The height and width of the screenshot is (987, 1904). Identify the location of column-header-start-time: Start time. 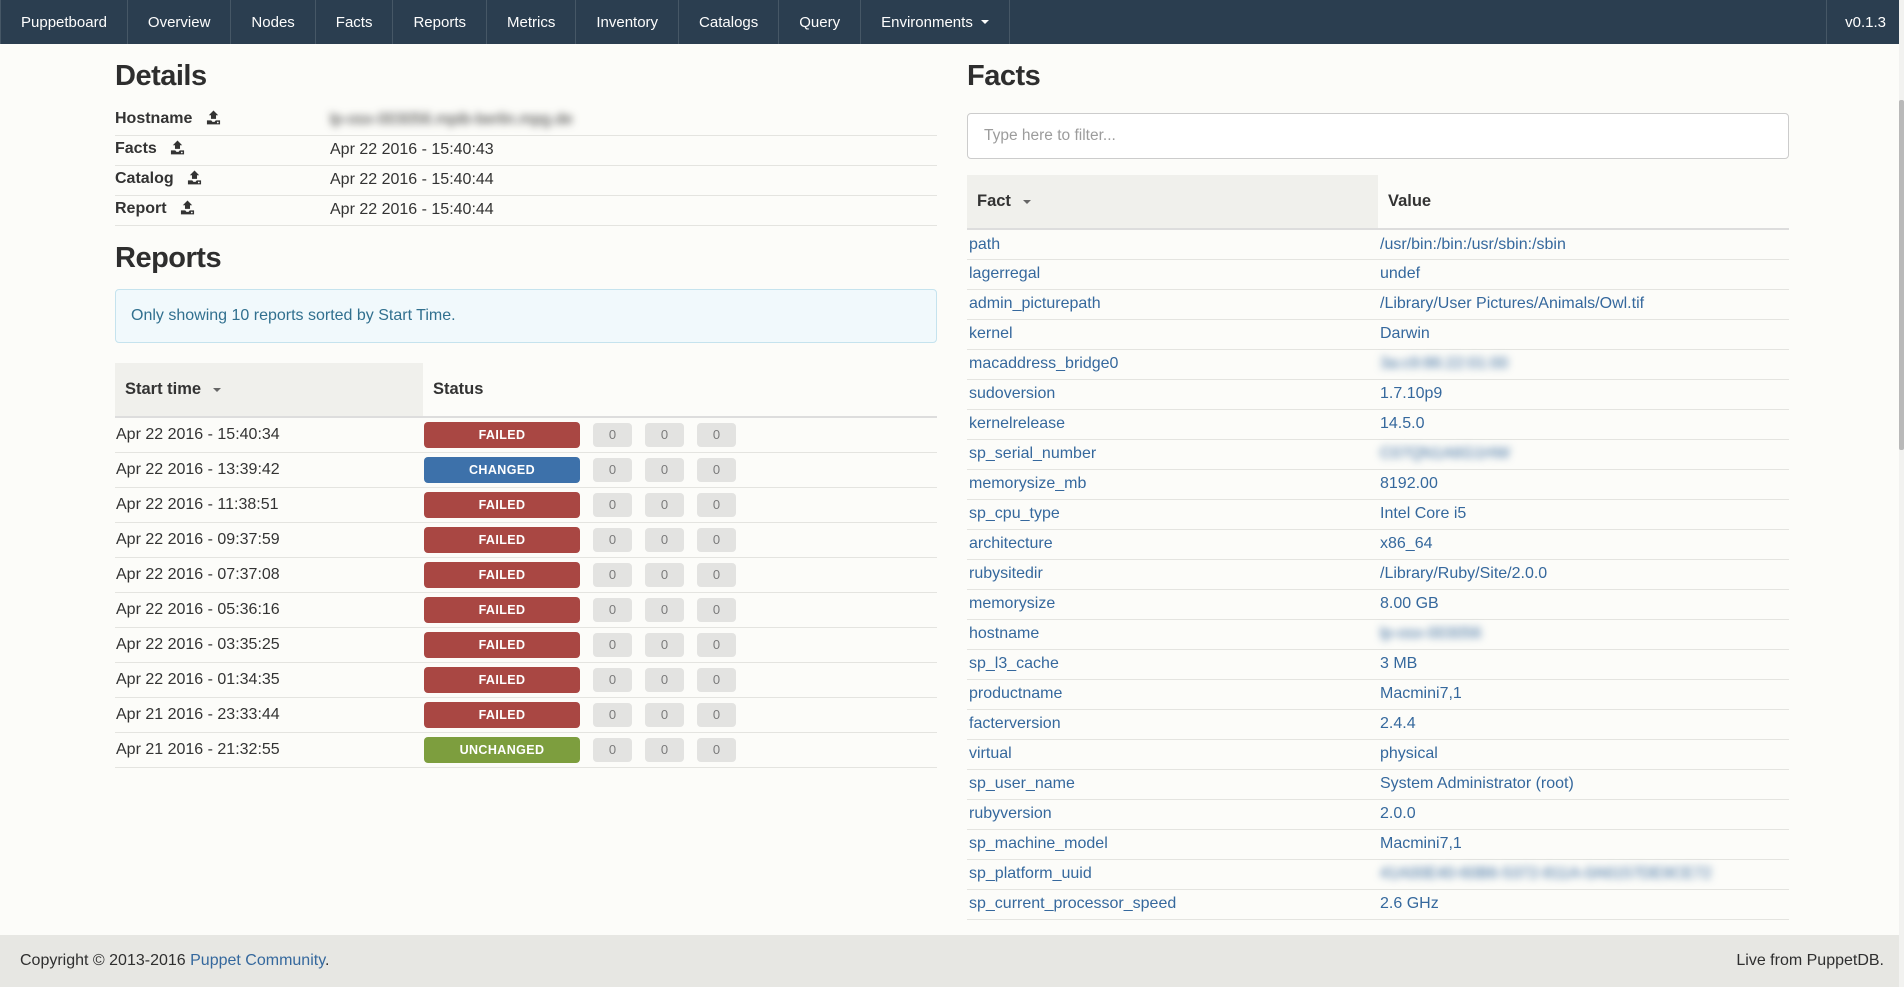
(269, 391).